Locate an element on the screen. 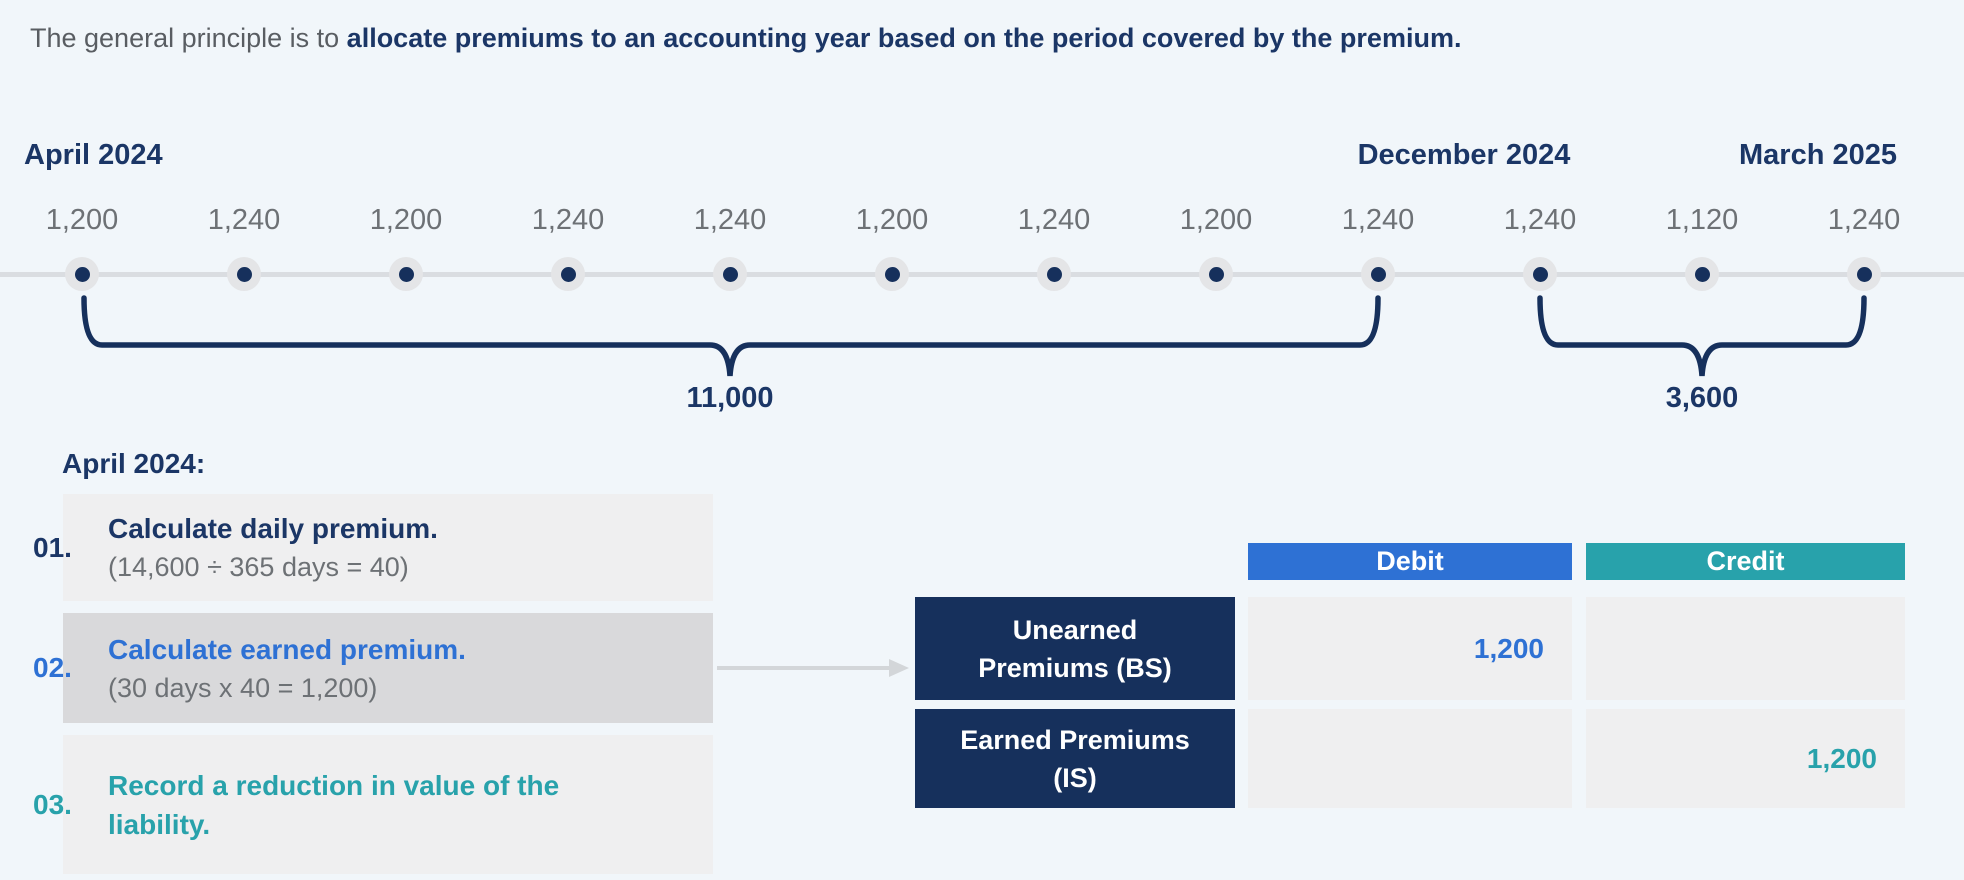  arrow-right-icon is located at coordinates (813, 668).